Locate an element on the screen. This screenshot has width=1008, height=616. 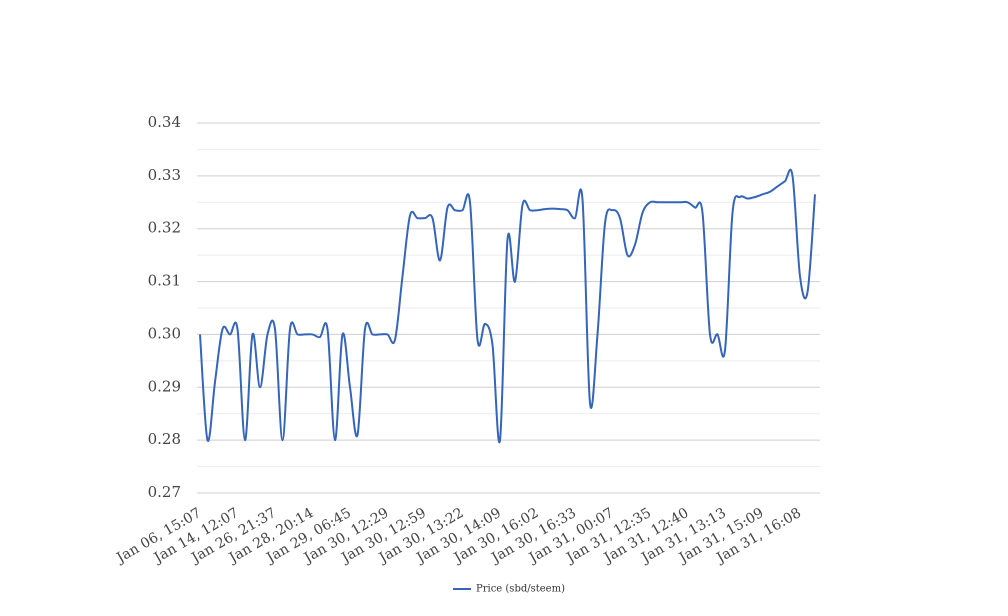
legend-label: Price (sbd/steem) is located at coordinates (520, 589).